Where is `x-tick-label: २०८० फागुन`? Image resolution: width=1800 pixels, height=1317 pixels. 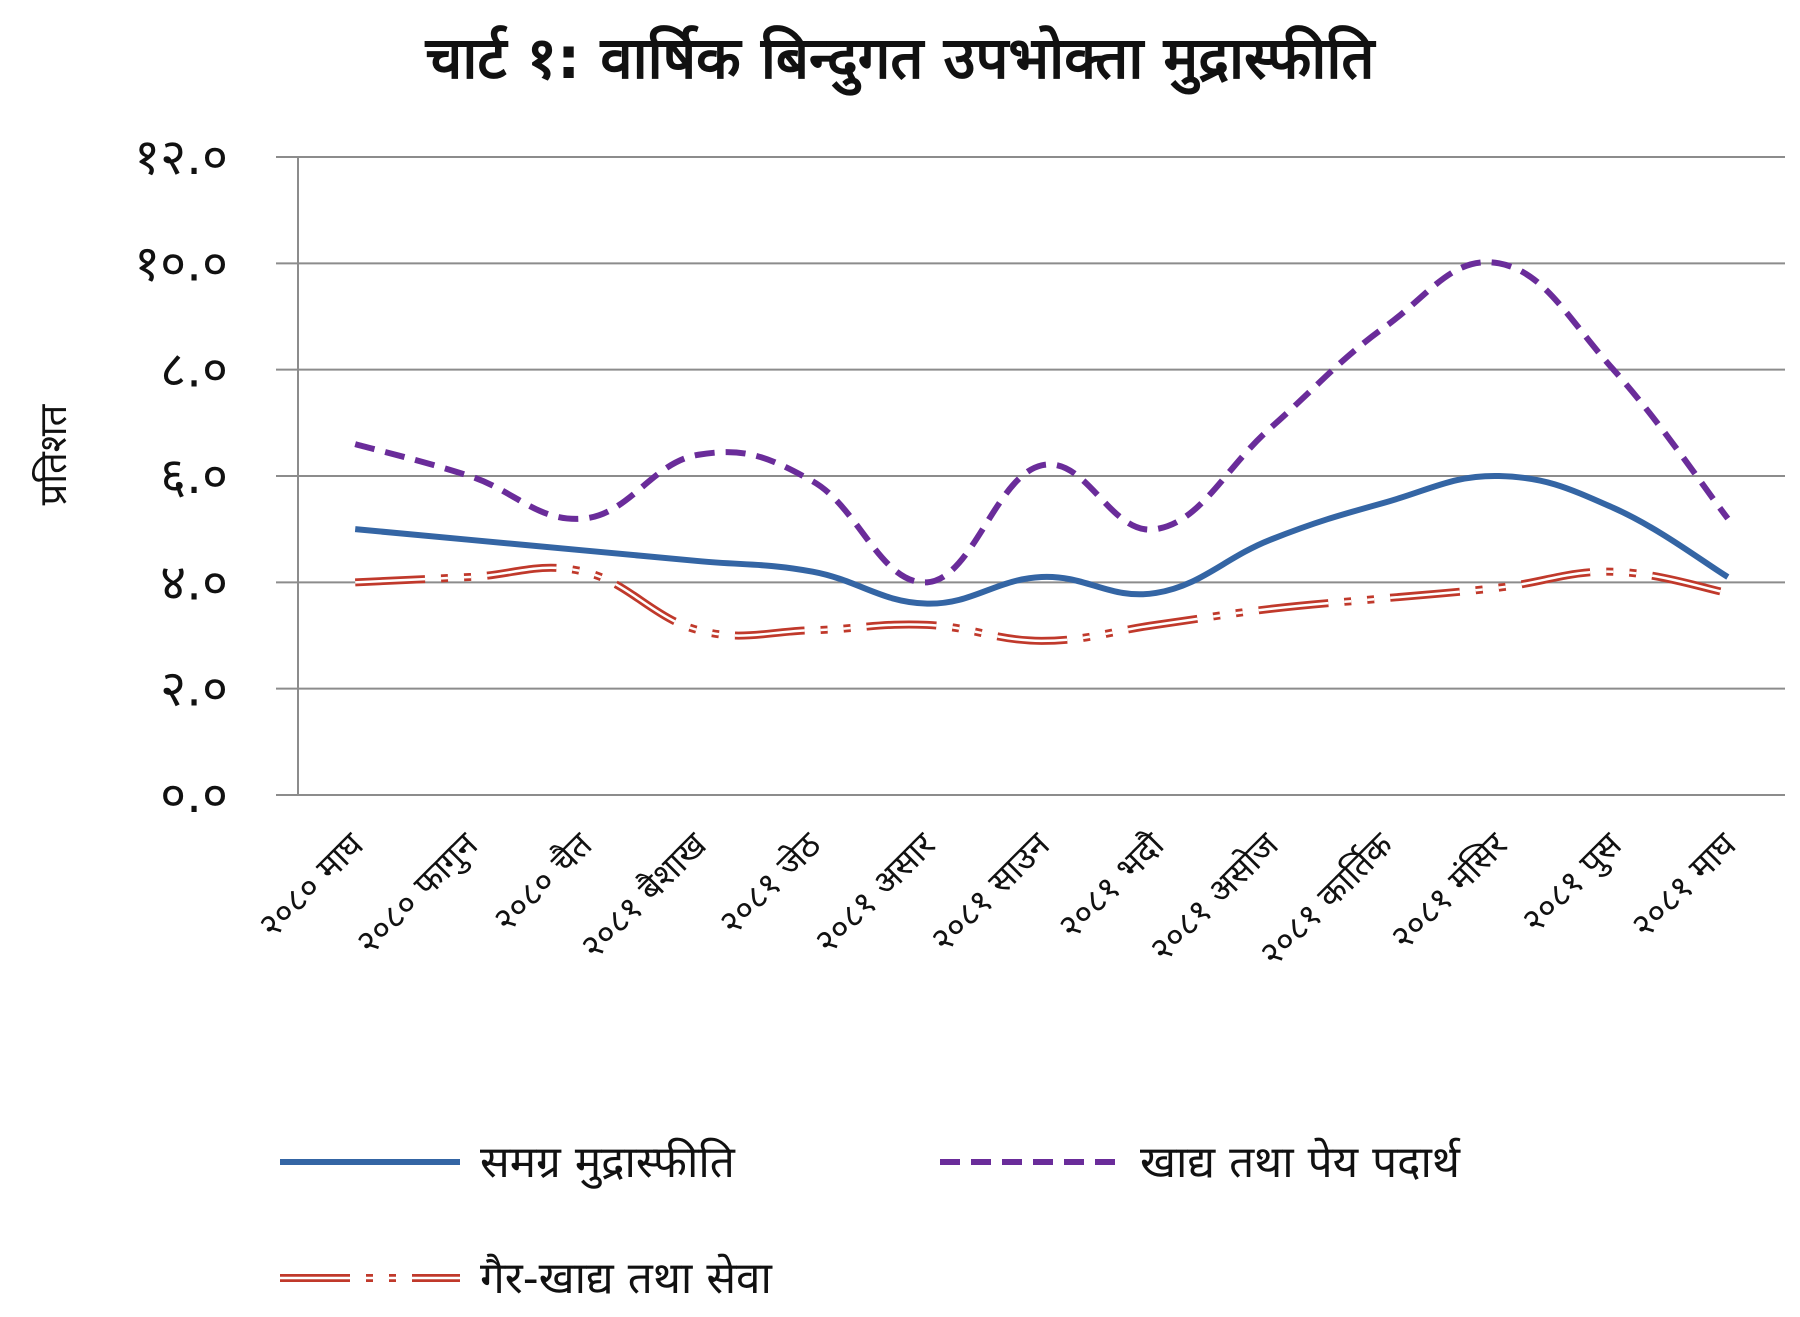
x-tick-label: २०८० फागुन is located at coordinates (417, 893).